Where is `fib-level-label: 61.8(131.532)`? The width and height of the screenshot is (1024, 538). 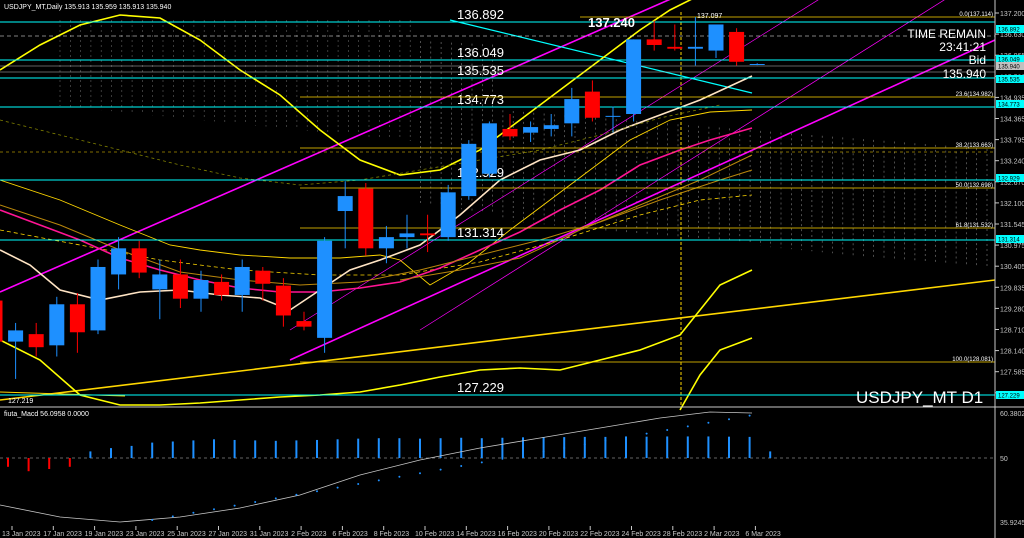
fib-level-label: 61.8(131.532) is located at coordinates (974, 226).